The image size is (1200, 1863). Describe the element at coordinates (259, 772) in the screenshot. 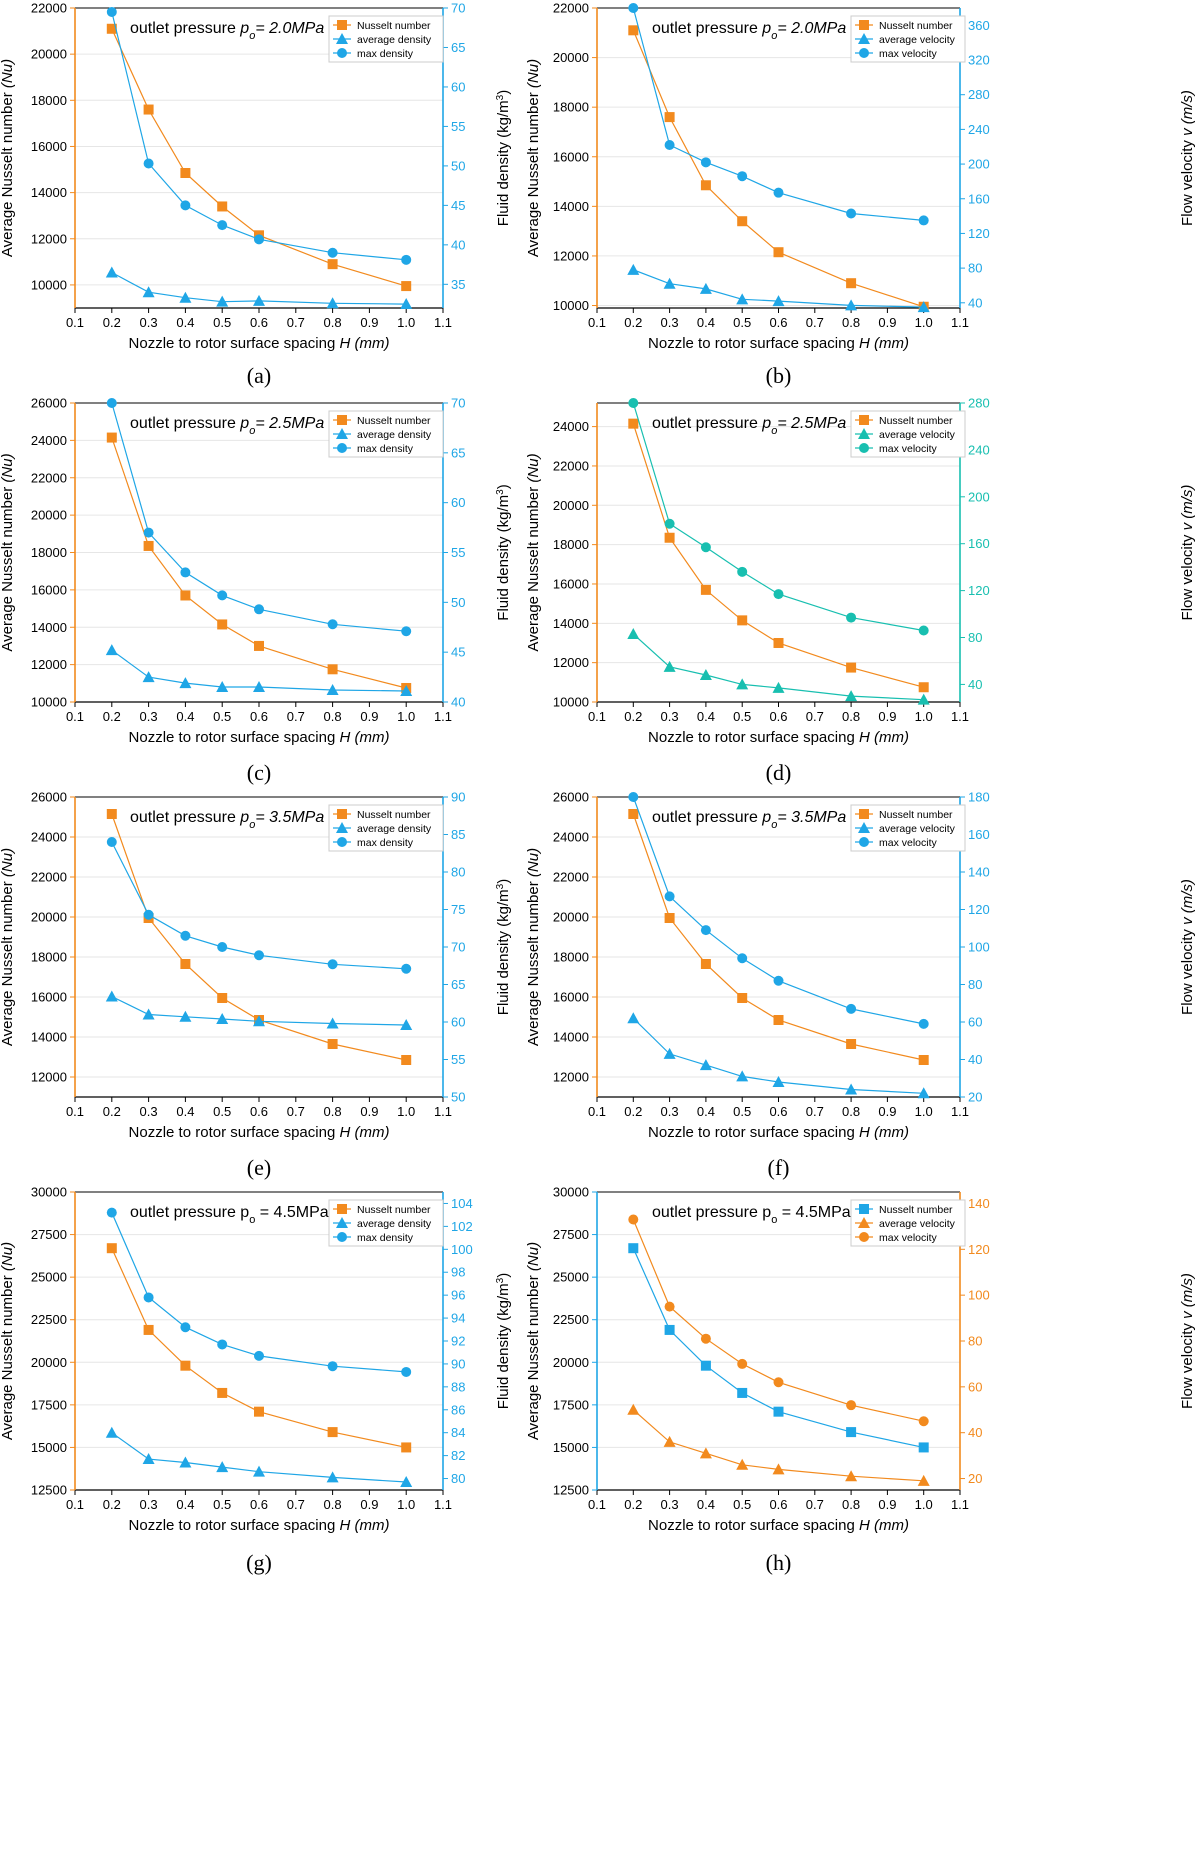

I see `panel-label: (c)` at that location.